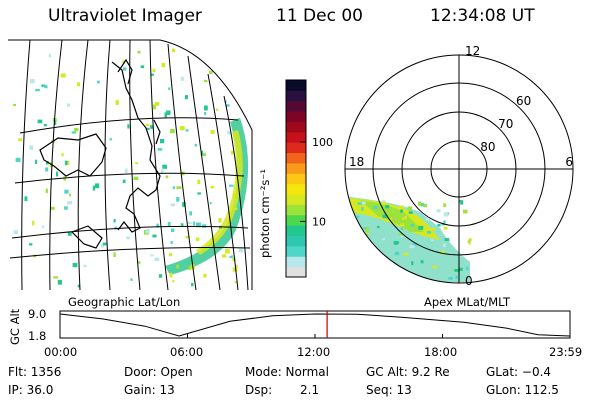 The image size is (600, 400). What do you see at coordinates (408, 372) in the screenshot?
I see `gc-altitude: GC Alt: 9.2 Re` at bounding box center [408, 372].